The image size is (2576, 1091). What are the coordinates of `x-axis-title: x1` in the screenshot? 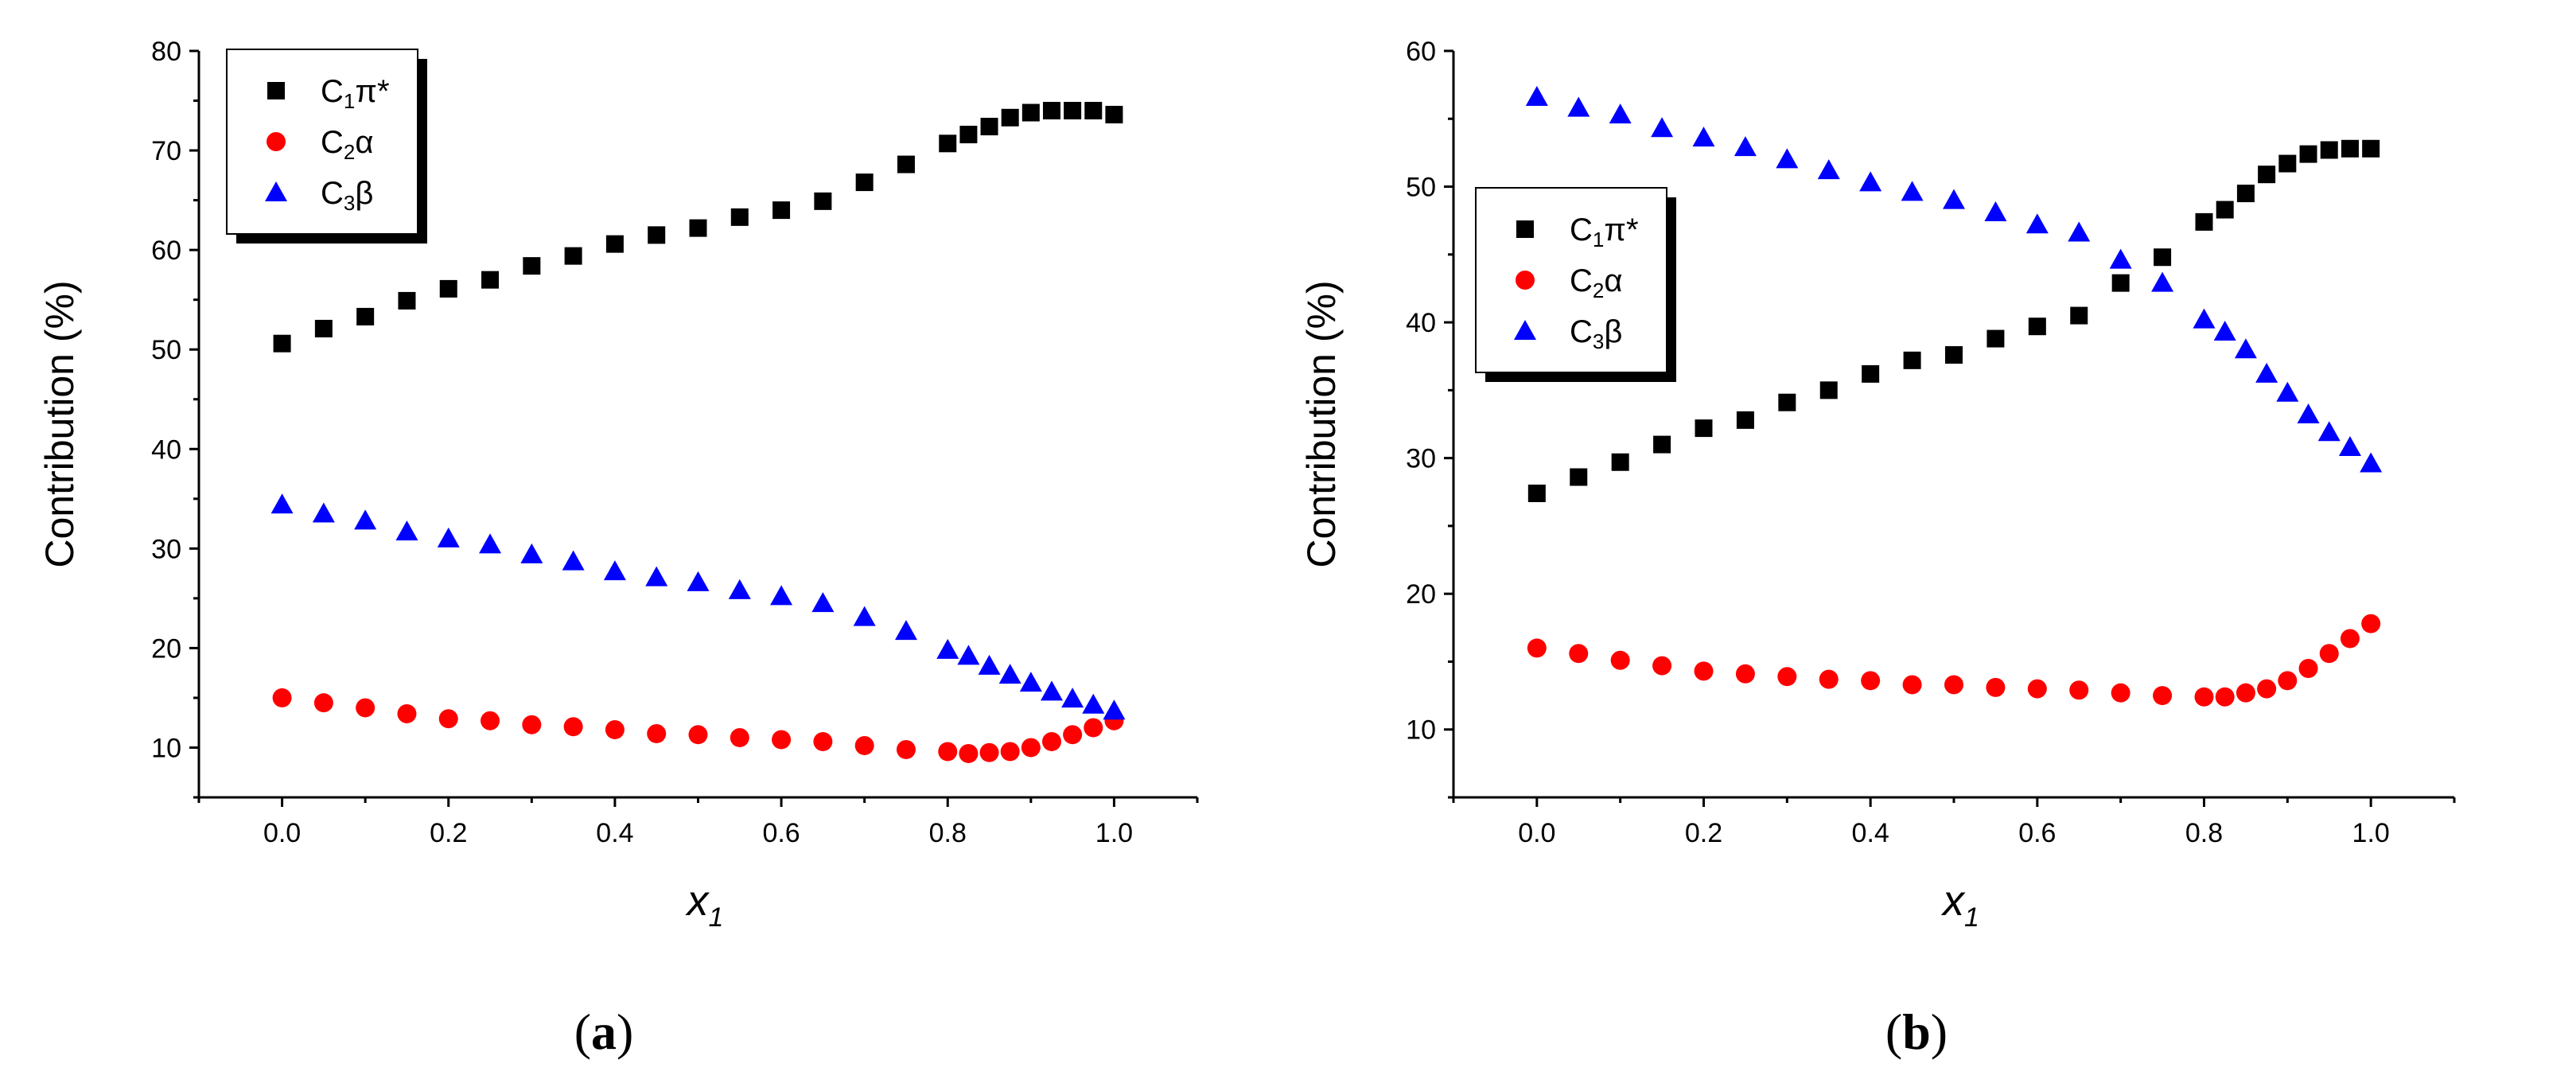 It's located at (705, 905).